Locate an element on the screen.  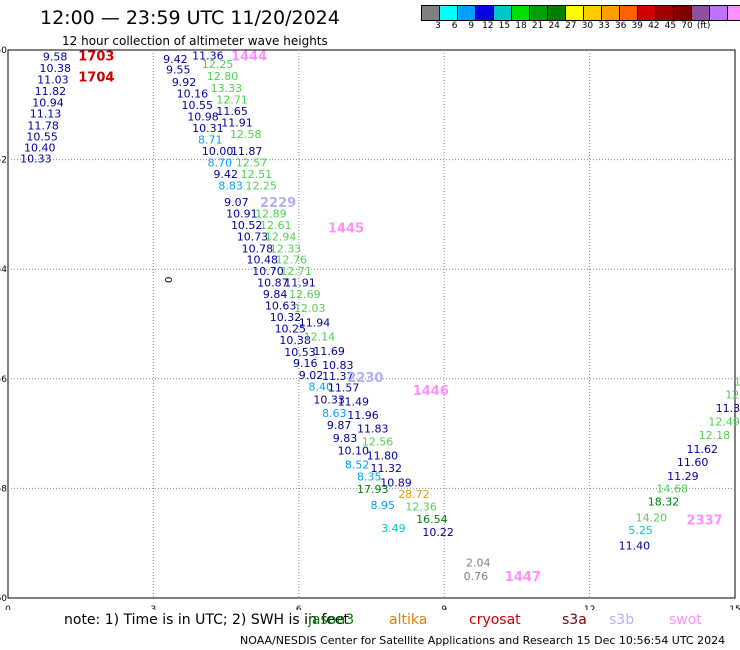
wave-height-value: 11.62 is located at coordinates (703, 449).